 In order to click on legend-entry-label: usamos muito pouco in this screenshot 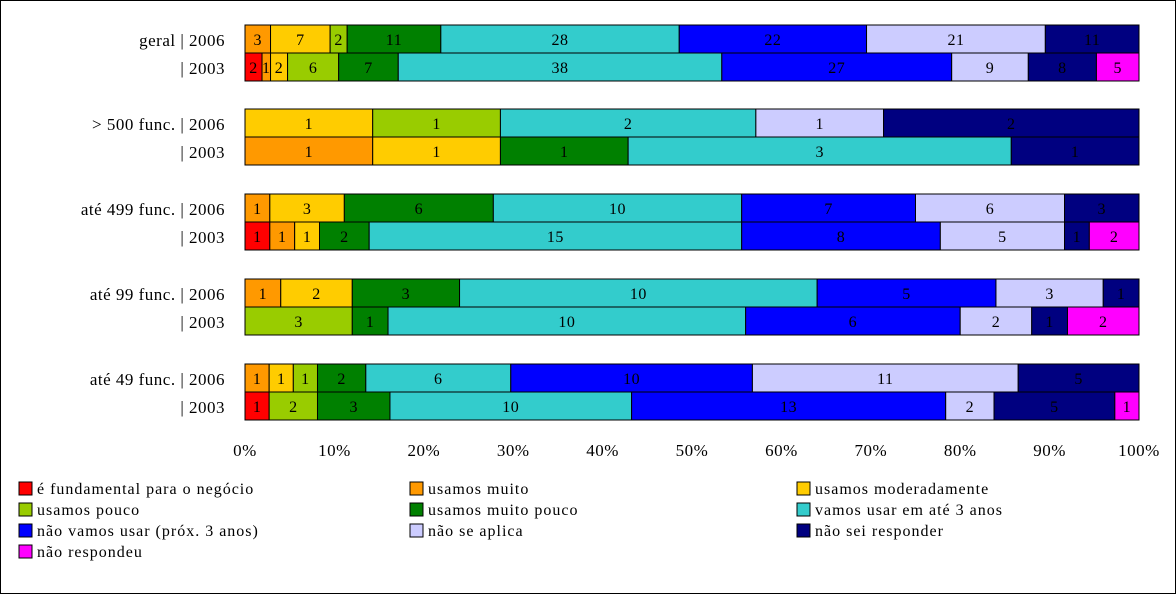, I will do `click(503, 510)`.